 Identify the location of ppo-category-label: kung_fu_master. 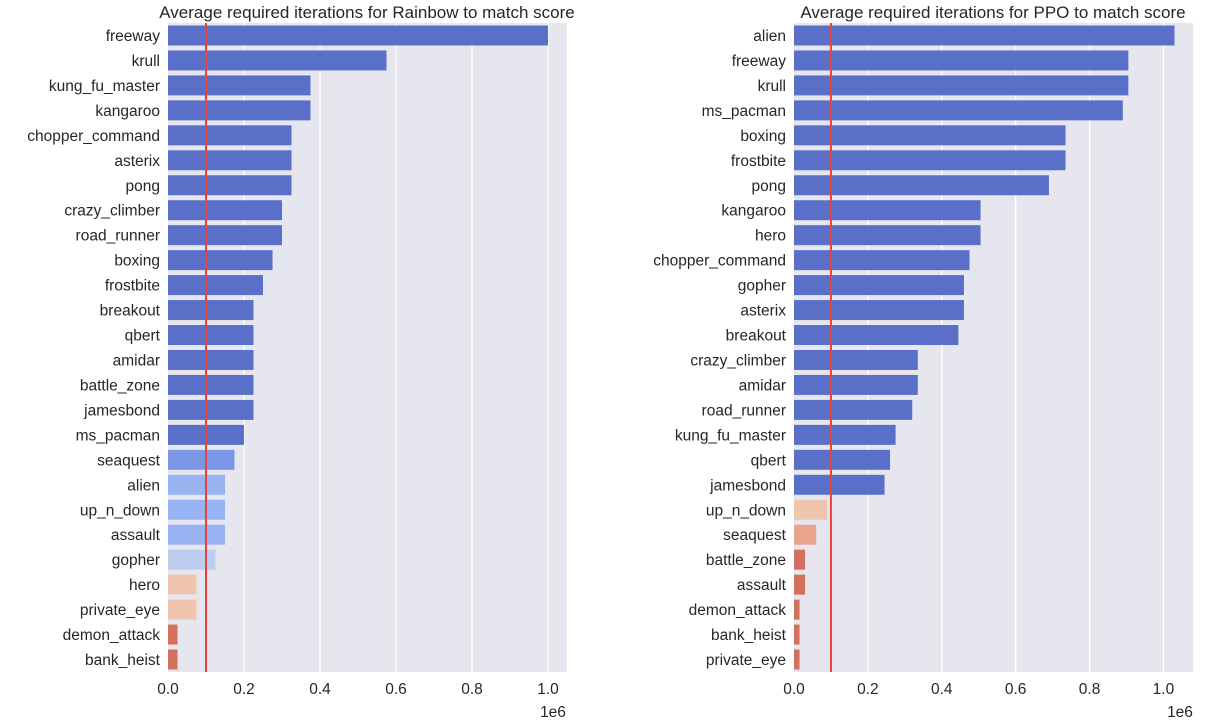
(730, 435).